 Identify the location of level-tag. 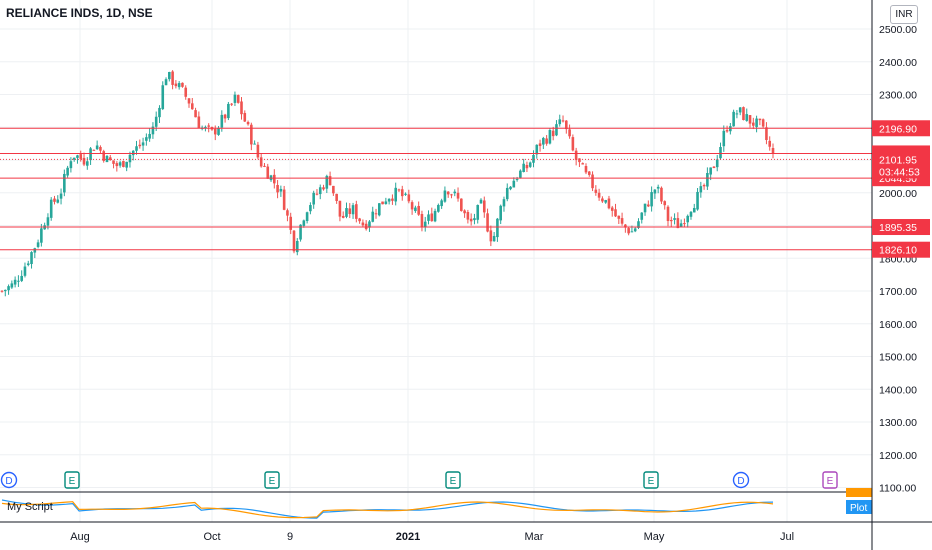
(901, 249).